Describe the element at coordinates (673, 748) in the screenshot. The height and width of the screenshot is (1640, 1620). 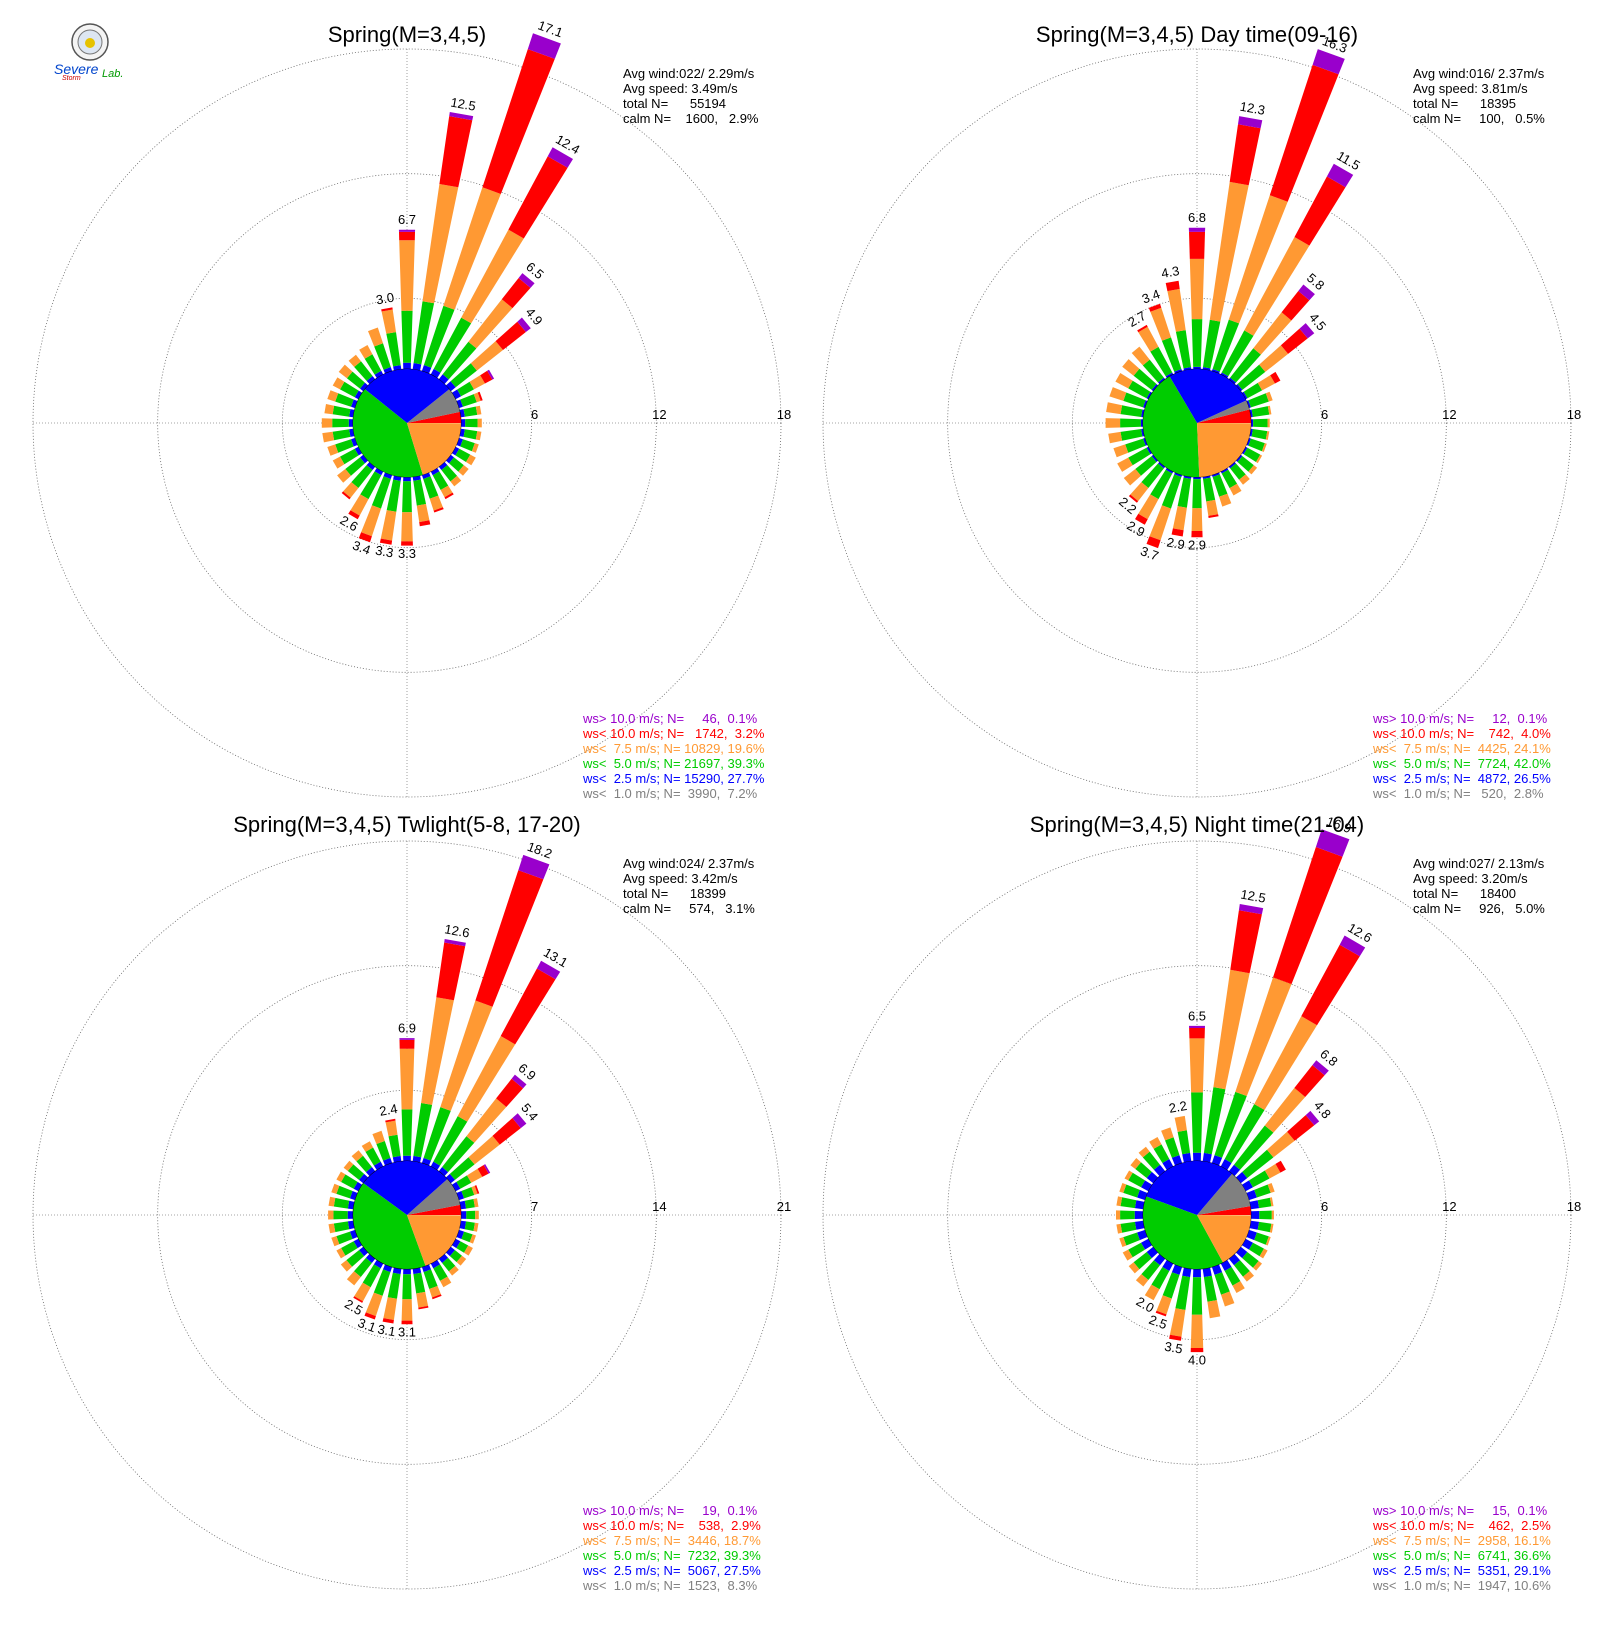
I see `legend-entry: ws< 7.5 m/s; N= 10829, 19.6%` at that location.